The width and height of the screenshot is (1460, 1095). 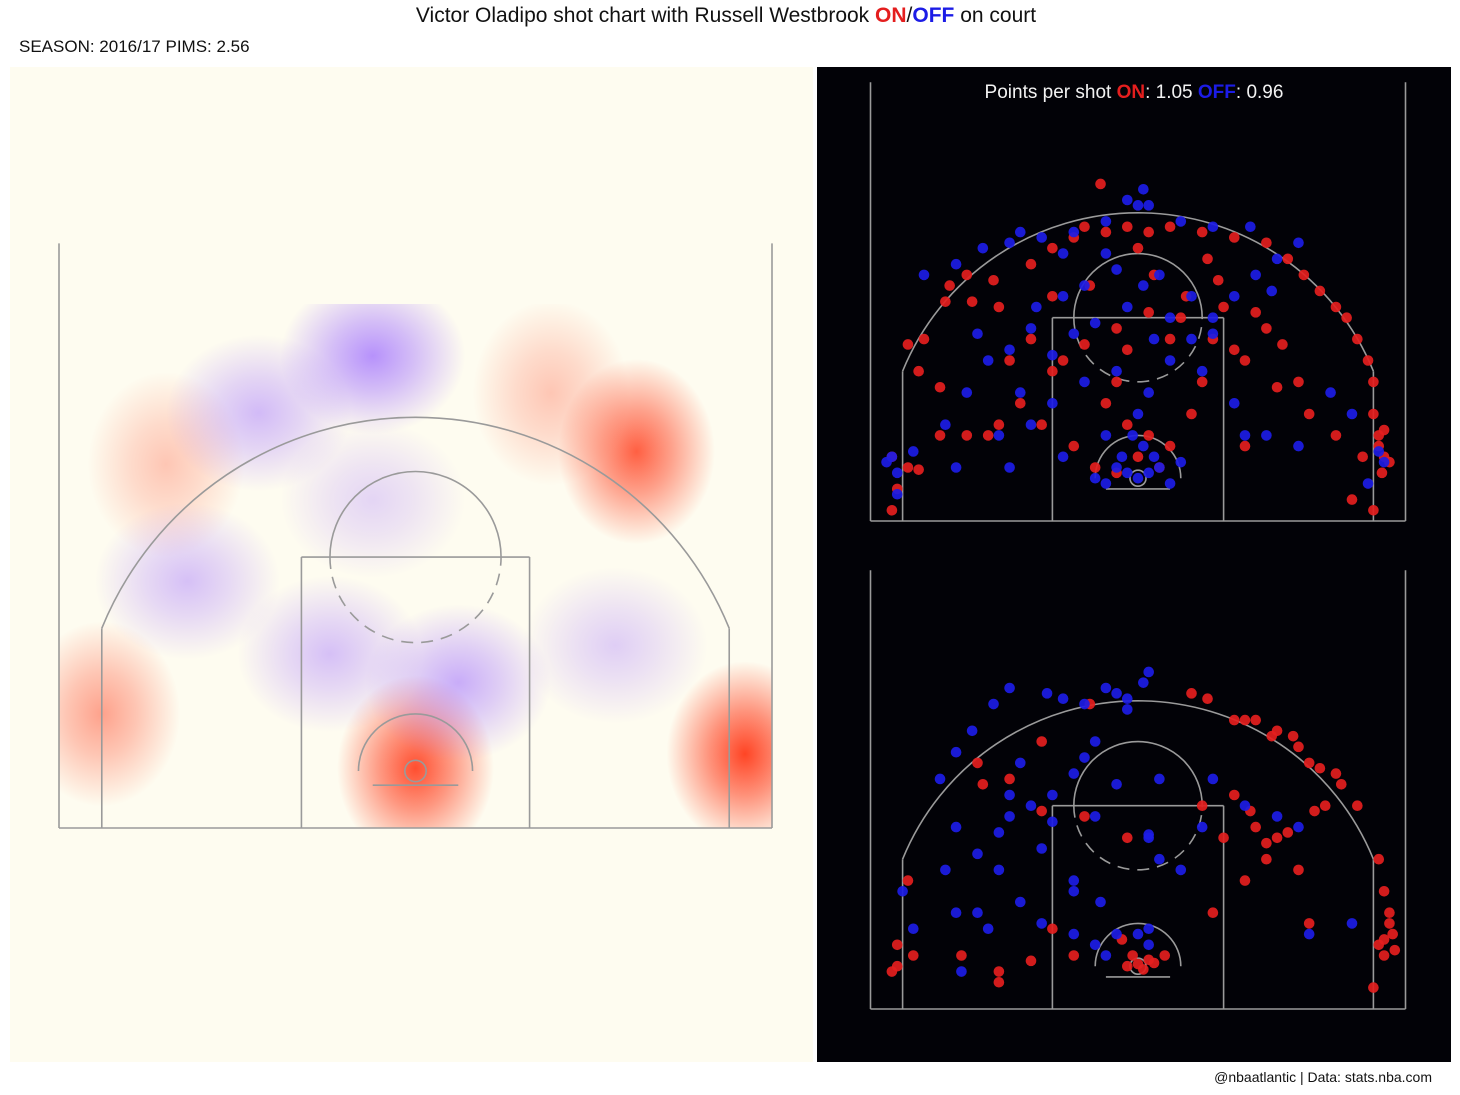 I want to click on heat-court-rim, so click(x=415, y=771).